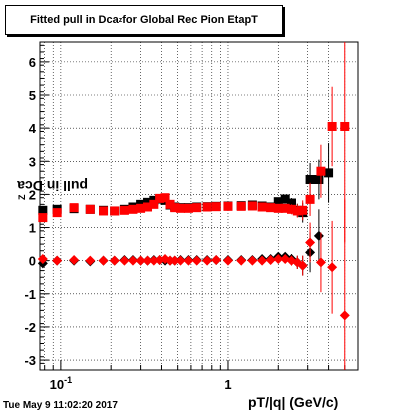 This screenshot has width=400, height=414. What do you see at coordinates (60, 405) in the screenshot?
I see `timestamp: Tue May 9 11:02:20 2017` at bounding box center [60, 405].